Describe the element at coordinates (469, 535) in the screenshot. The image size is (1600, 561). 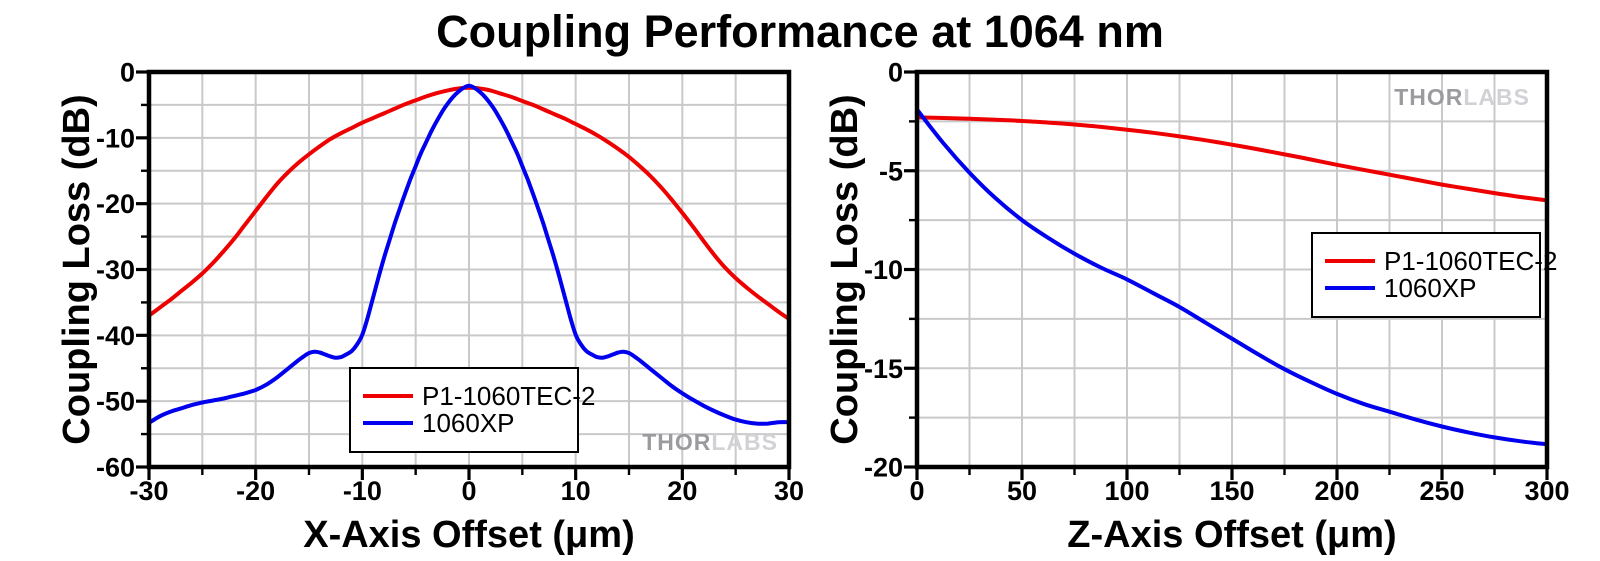
I see `x-axis-label: X-Axis Offset (μm)` at that location.